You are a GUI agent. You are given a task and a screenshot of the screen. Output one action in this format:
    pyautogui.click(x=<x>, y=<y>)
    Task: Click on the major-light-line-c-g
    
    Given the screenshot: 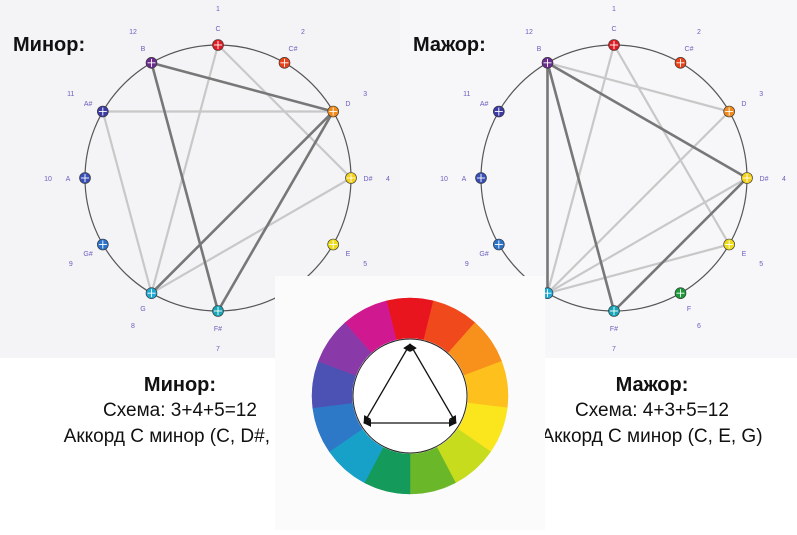 What is the action you would take?
    pyautogui.click(x=581, y=169)
    